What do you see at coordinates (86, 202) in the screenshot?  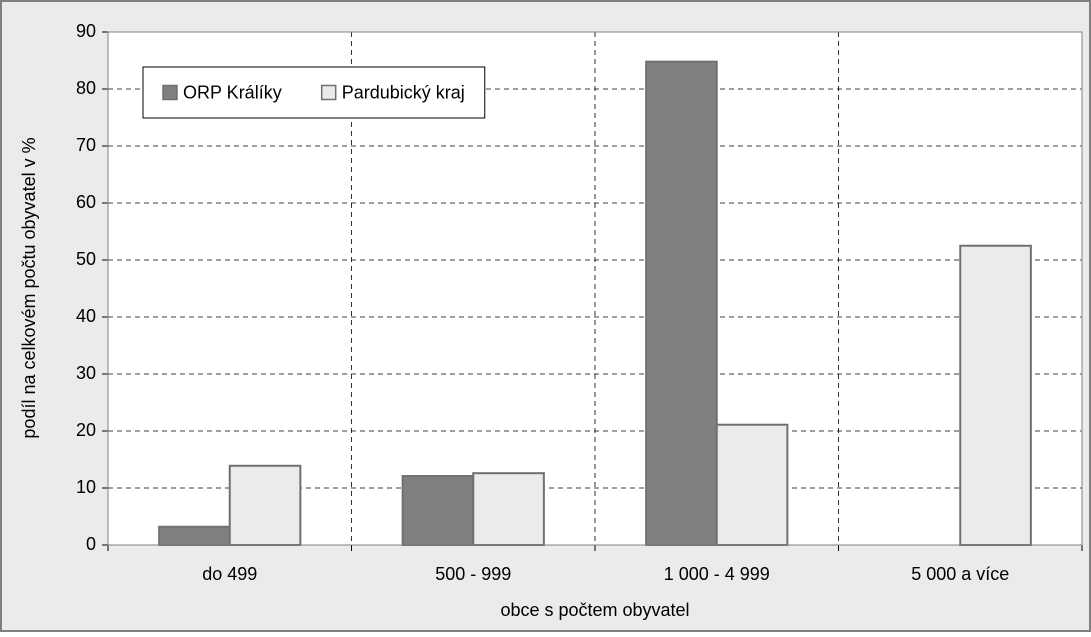 I see `y-tick-label: 60` at bounding box center [86, 202].